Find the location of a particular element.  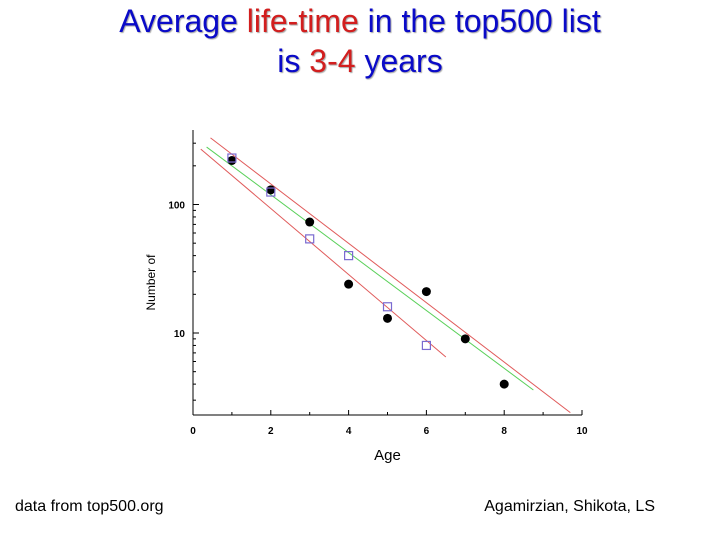

x-axis-label: Age is located at coordinates (387, 455).